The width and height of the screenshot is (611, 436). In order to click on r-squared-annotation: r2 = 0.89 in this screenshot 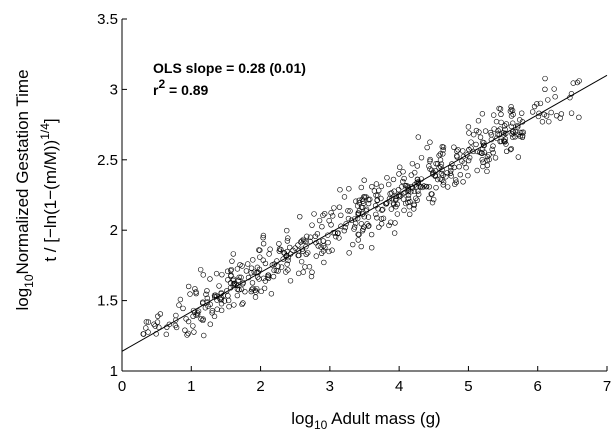, I will do `click(181, 87)`.